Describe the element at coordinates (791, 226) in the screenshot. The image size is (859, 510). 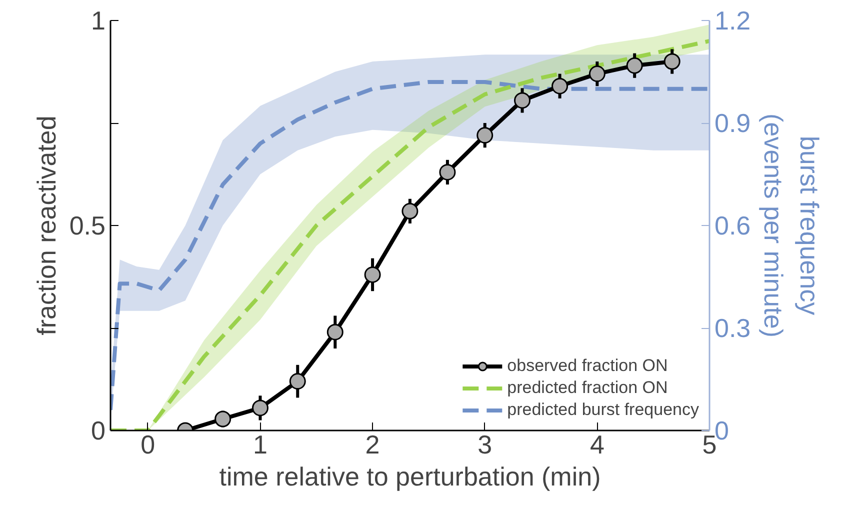
I see `y2-axis-title: burst frequency (events per minute)` at that location.